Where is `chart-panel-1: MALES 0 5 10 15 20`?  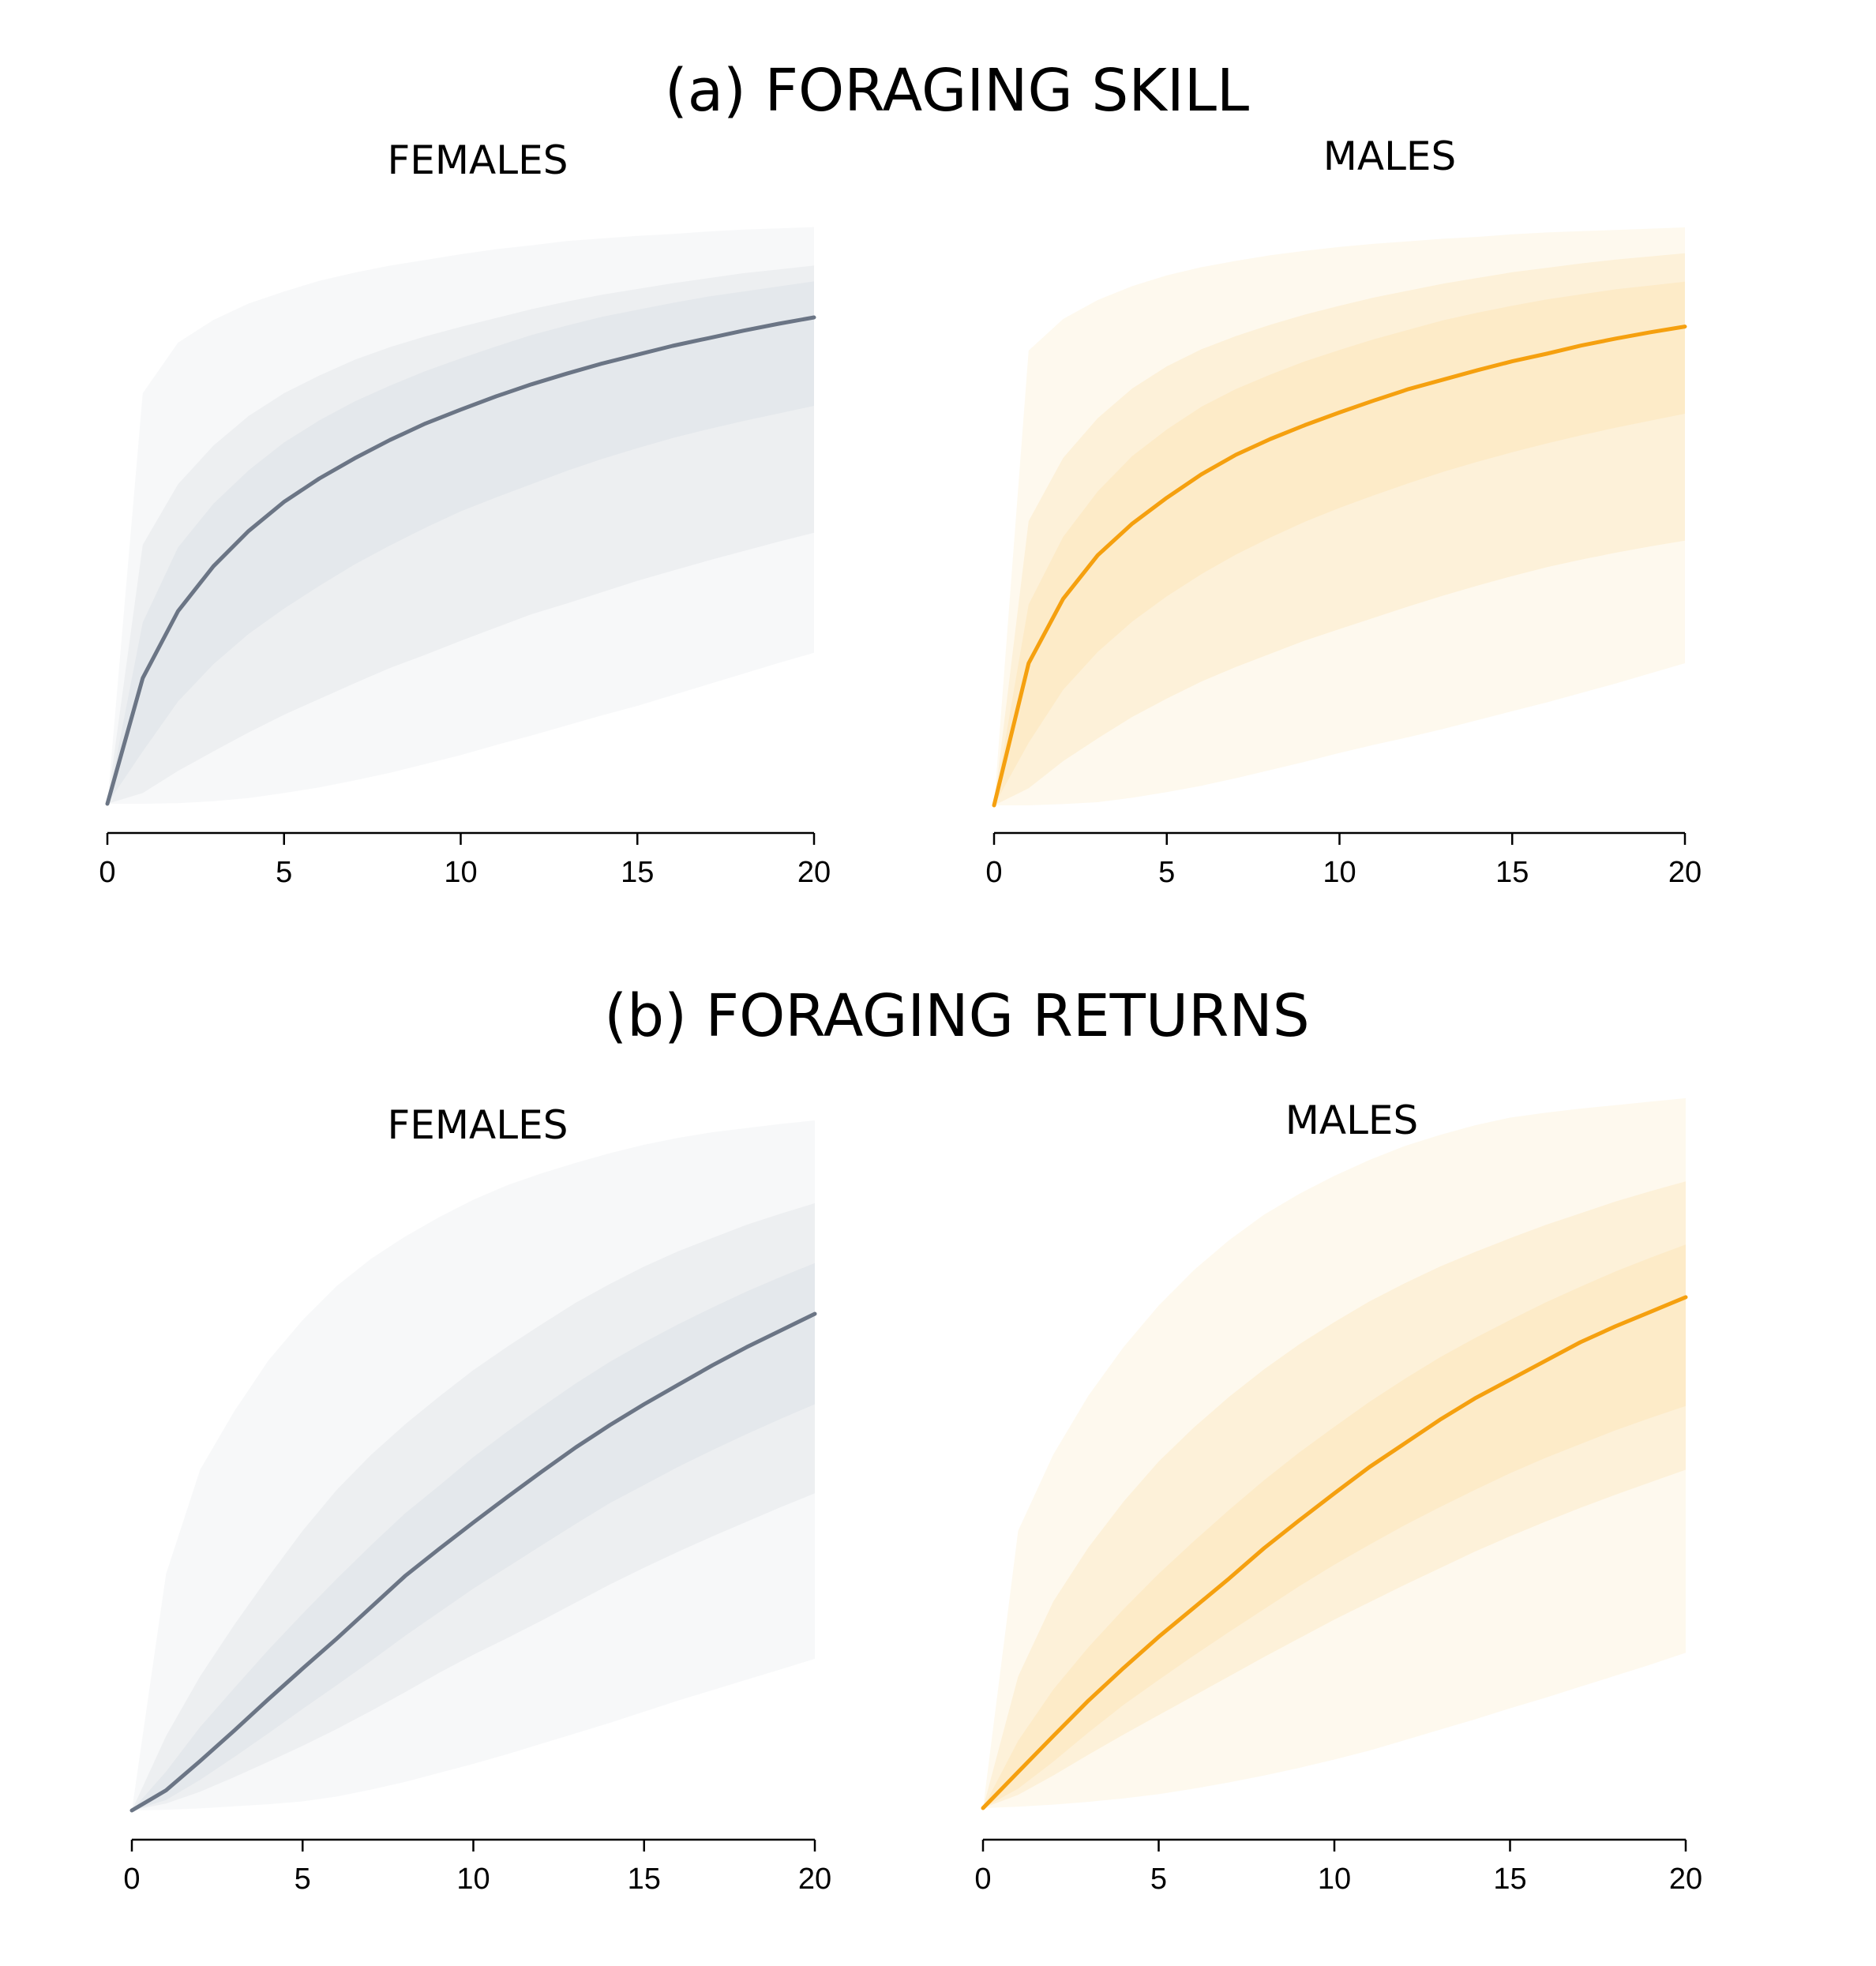
chart-panel-1: MALES 0 5 10 15 20 is located at coordinates (1343, 511).